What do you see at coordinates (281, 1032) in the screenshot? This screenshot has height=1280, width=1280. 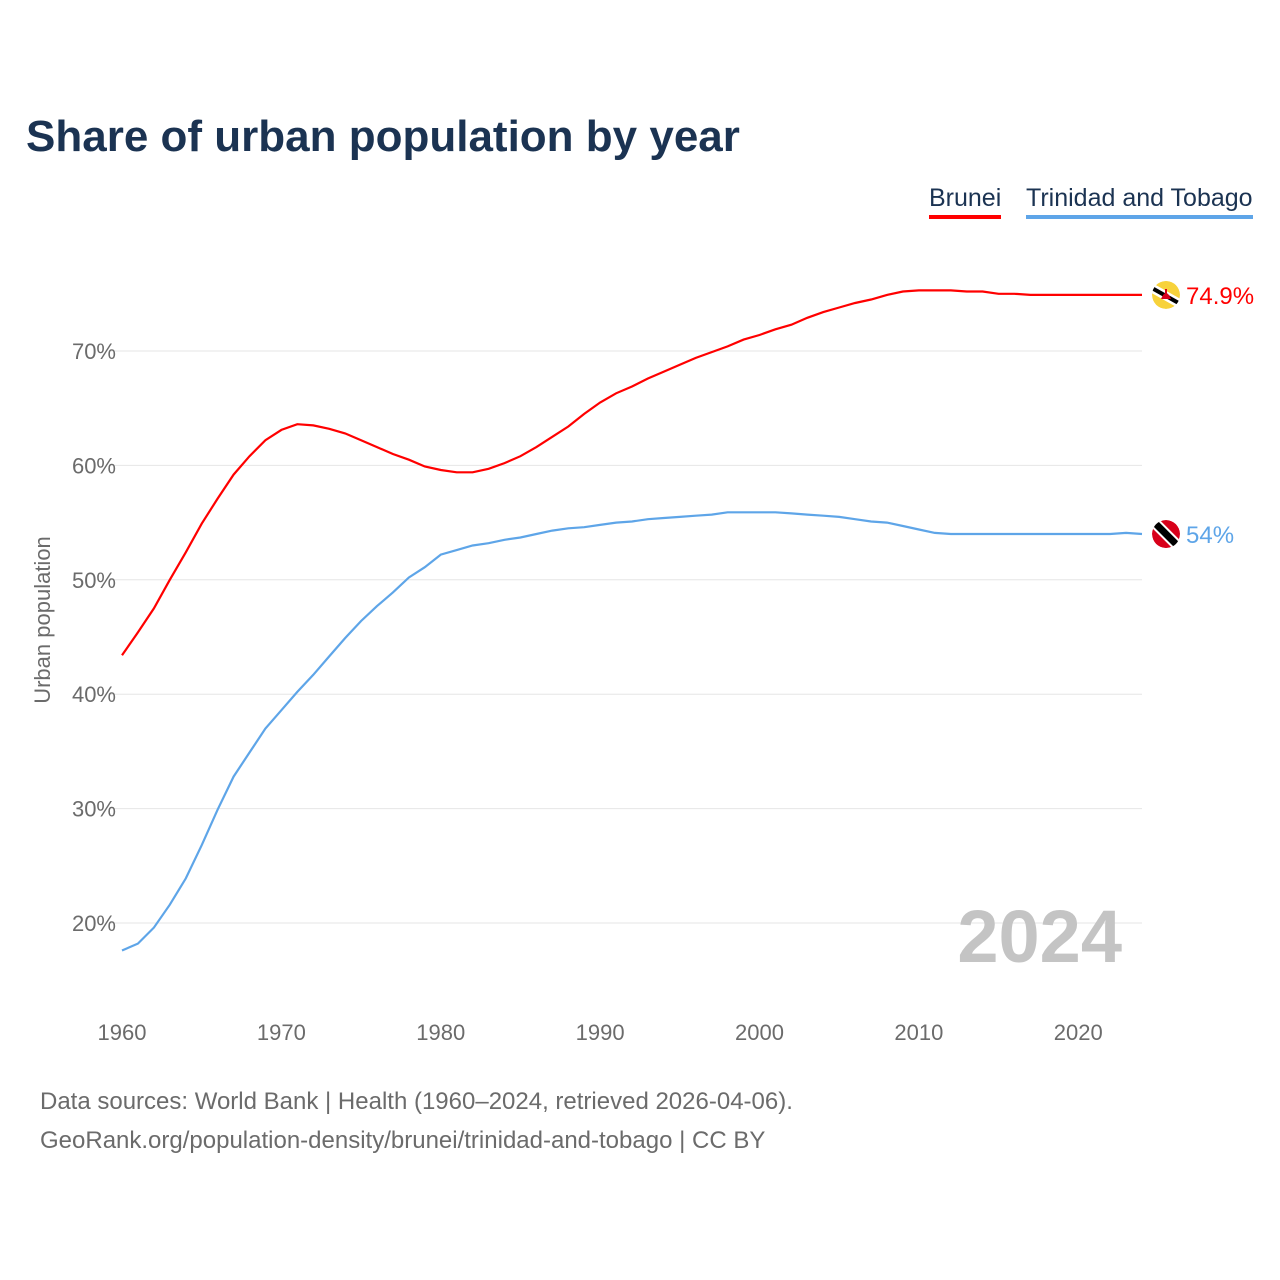 I see `x-tick-label: 1970` at bounding box center [281, 1032].